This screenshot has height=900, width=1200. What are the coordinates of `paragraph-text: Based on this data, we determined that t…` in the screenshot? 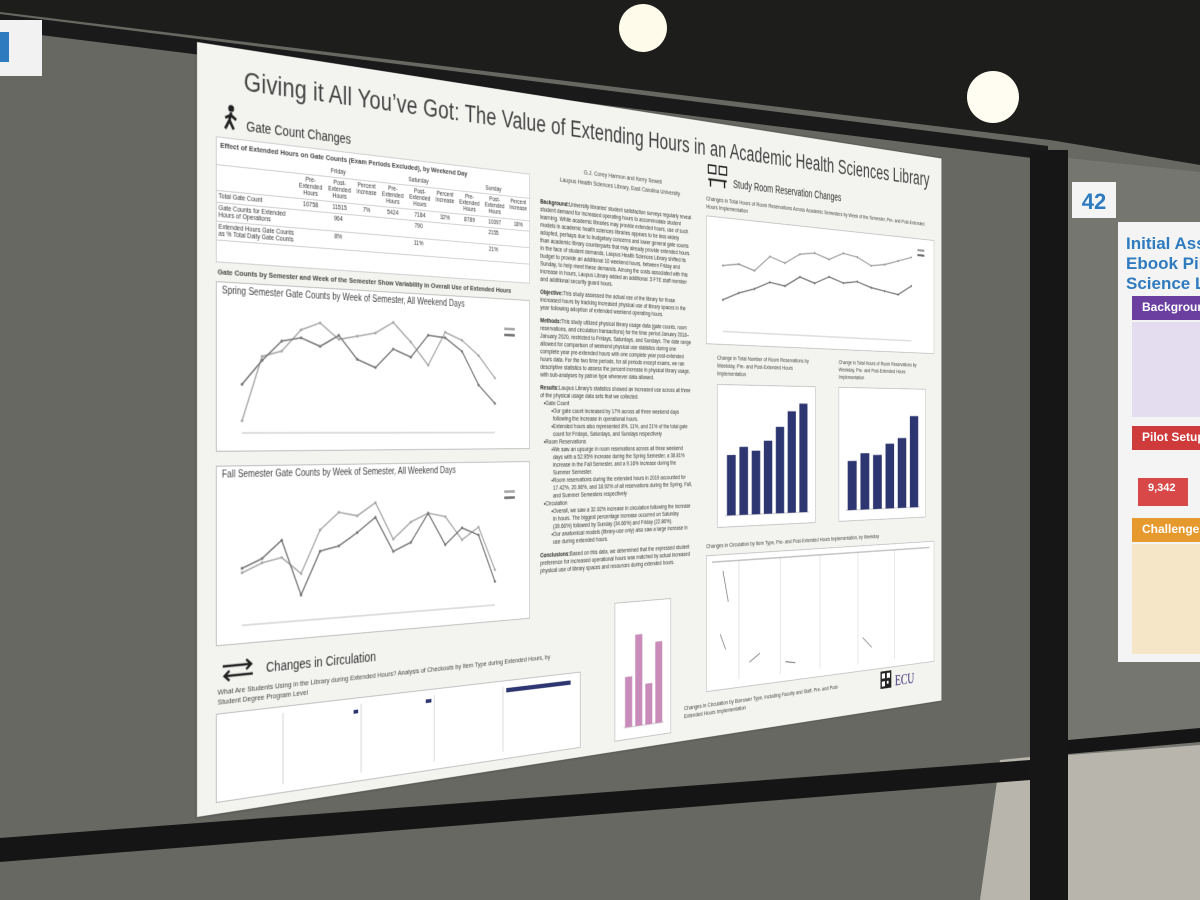 It's located at (615, 559).